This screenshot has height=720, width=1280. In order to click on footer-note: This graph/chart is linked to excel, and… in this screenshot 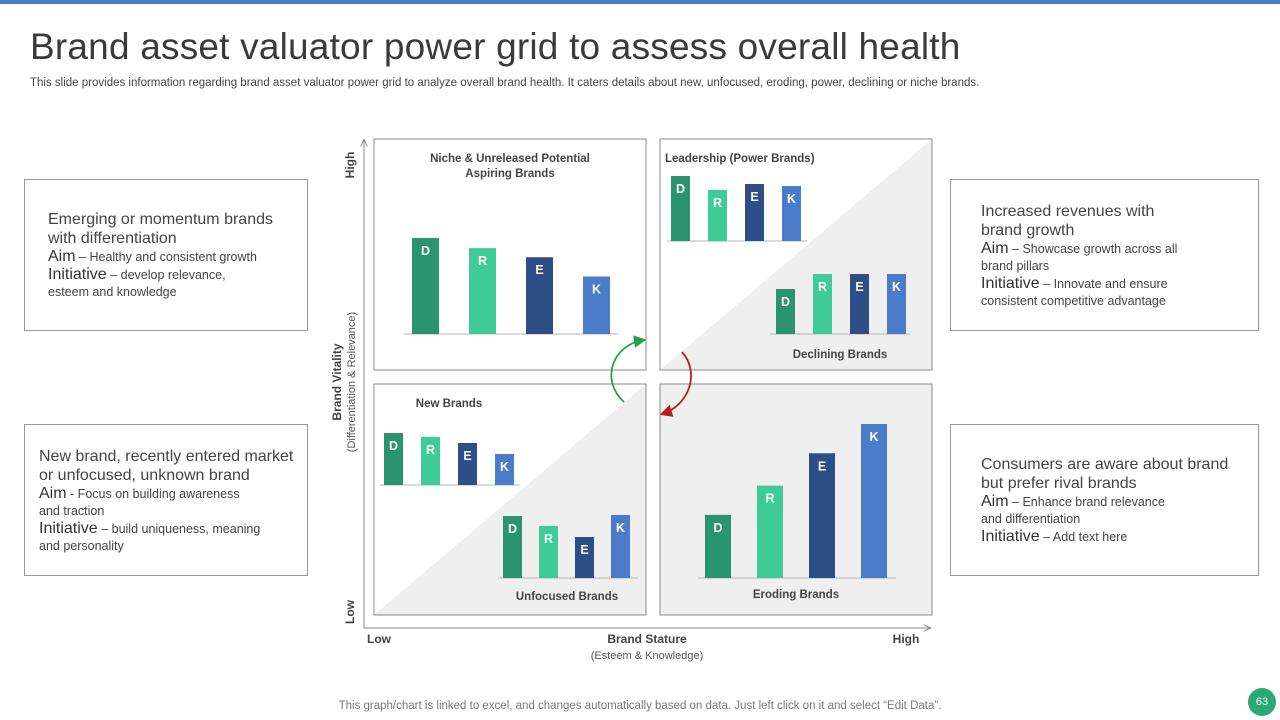, I will do `click(640, 706)`.